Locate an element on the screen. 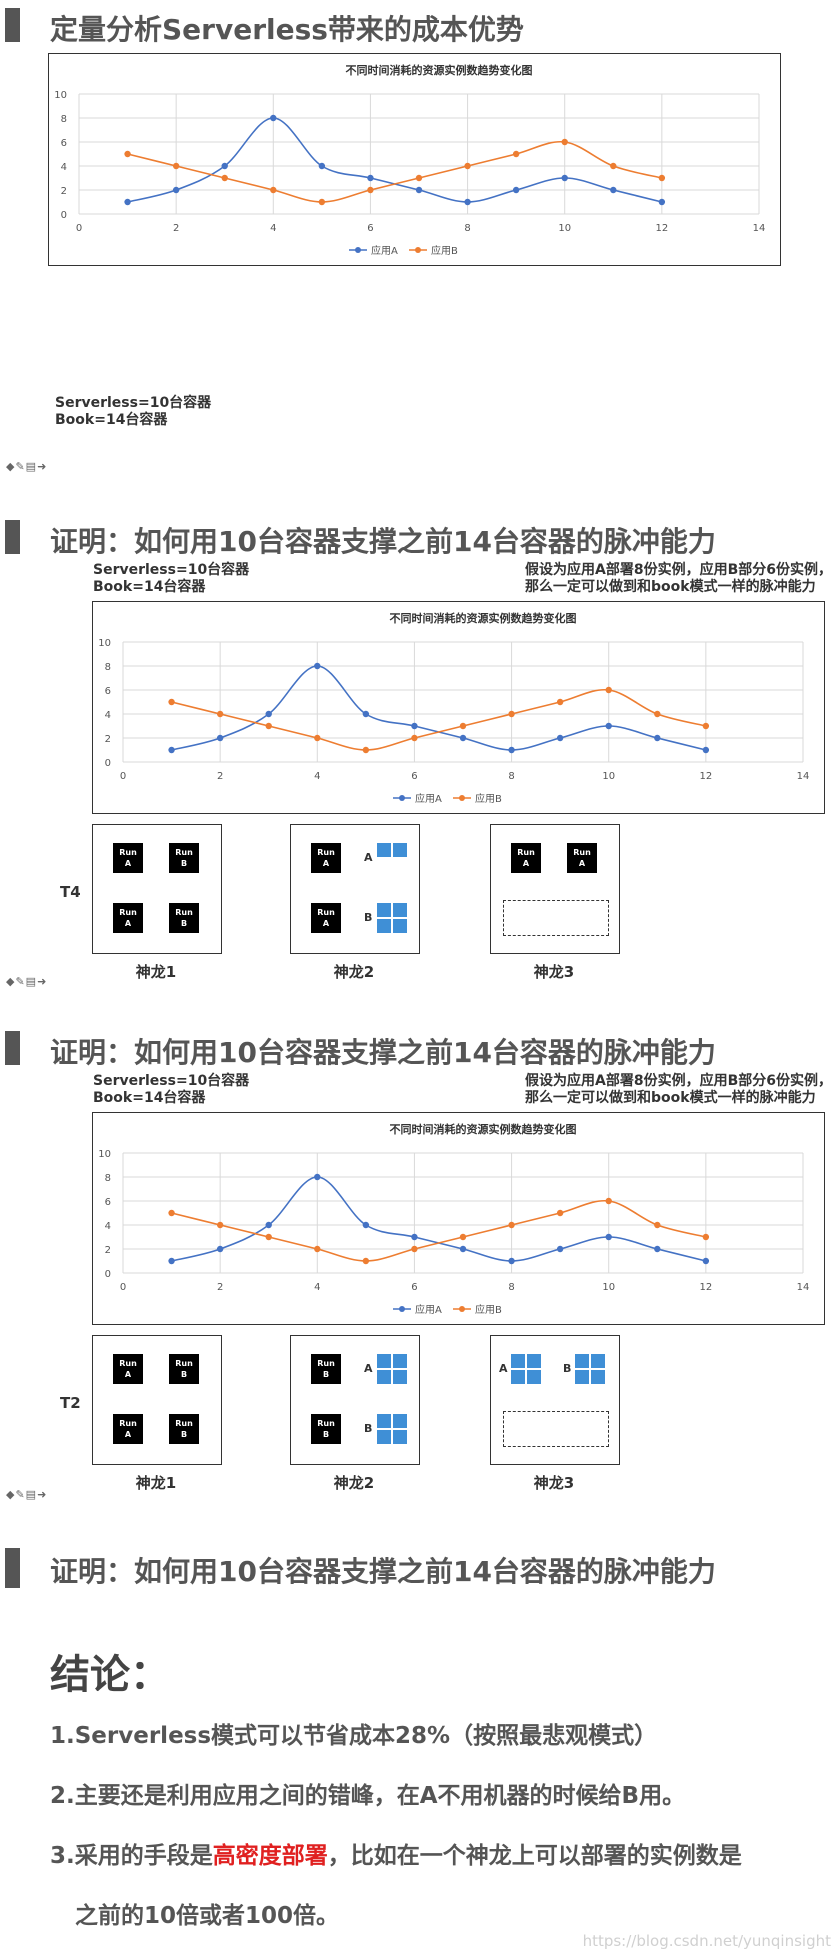 This screenshot has height=1954, width=837. server-2-name: 神龙2 is located at coordinates (354, 972).